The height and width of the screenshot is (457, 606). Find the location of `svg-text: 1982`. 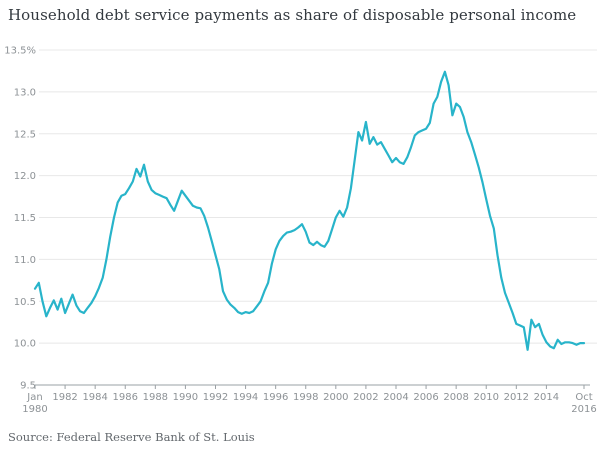

svg-text: 1982 is located at coordinates (64, 397).